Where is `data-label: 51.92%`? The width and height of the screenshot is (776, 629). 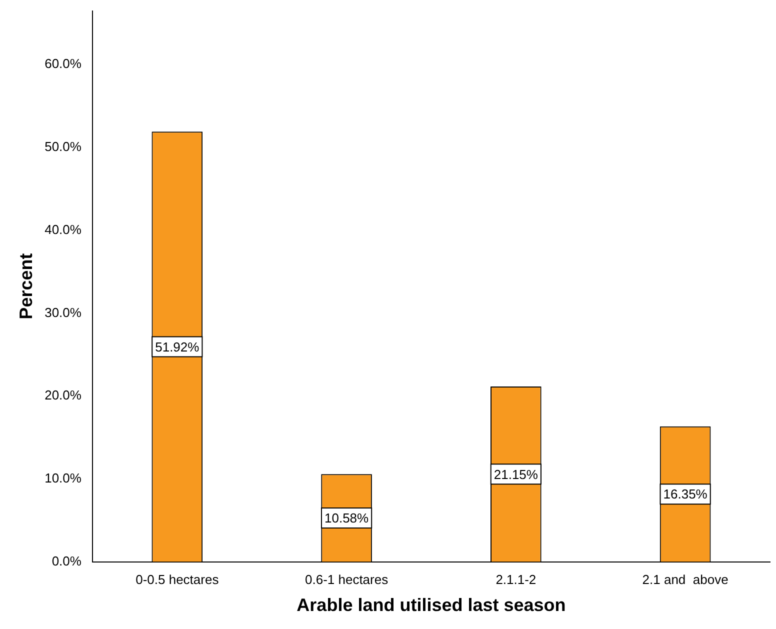 data-label: 51.92% is located at coordinates (177, 346).